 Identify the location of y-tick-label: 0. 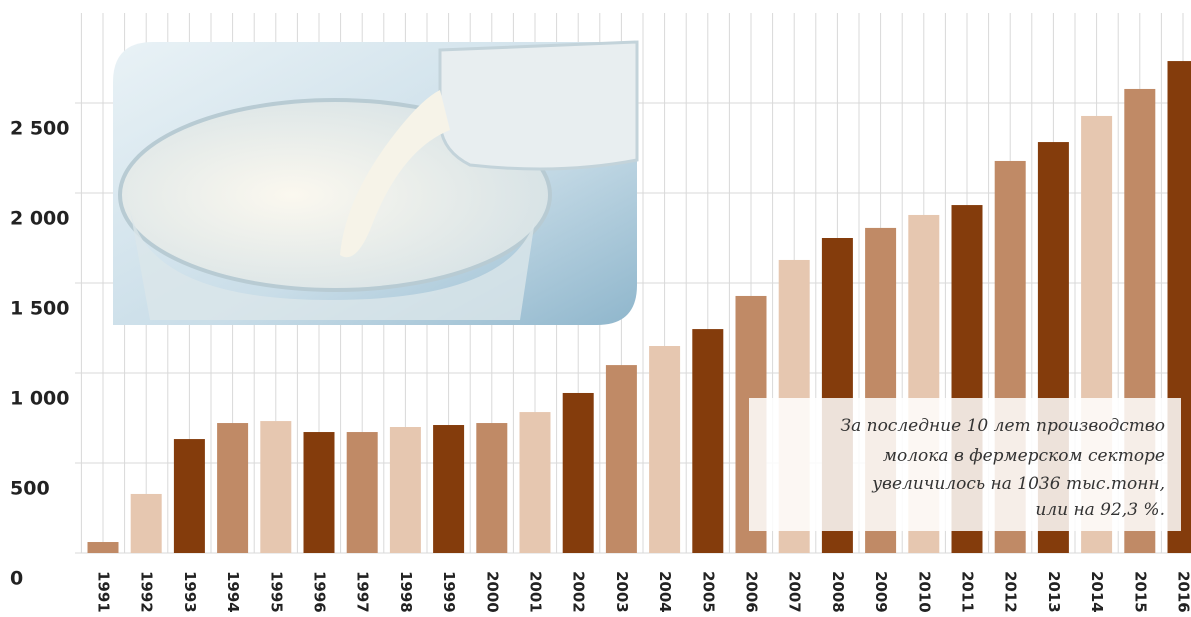
(16, 579).